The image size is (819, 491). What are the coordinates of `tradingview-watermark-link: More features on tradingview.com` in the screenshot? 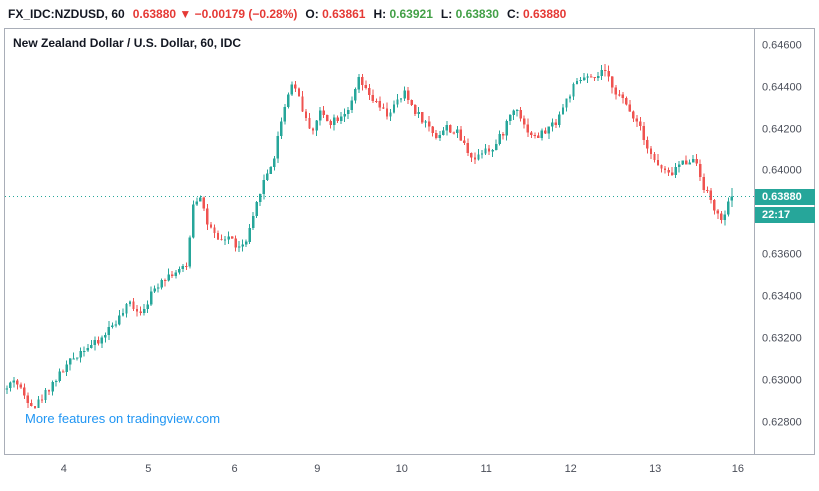 It's located at (123, 418).